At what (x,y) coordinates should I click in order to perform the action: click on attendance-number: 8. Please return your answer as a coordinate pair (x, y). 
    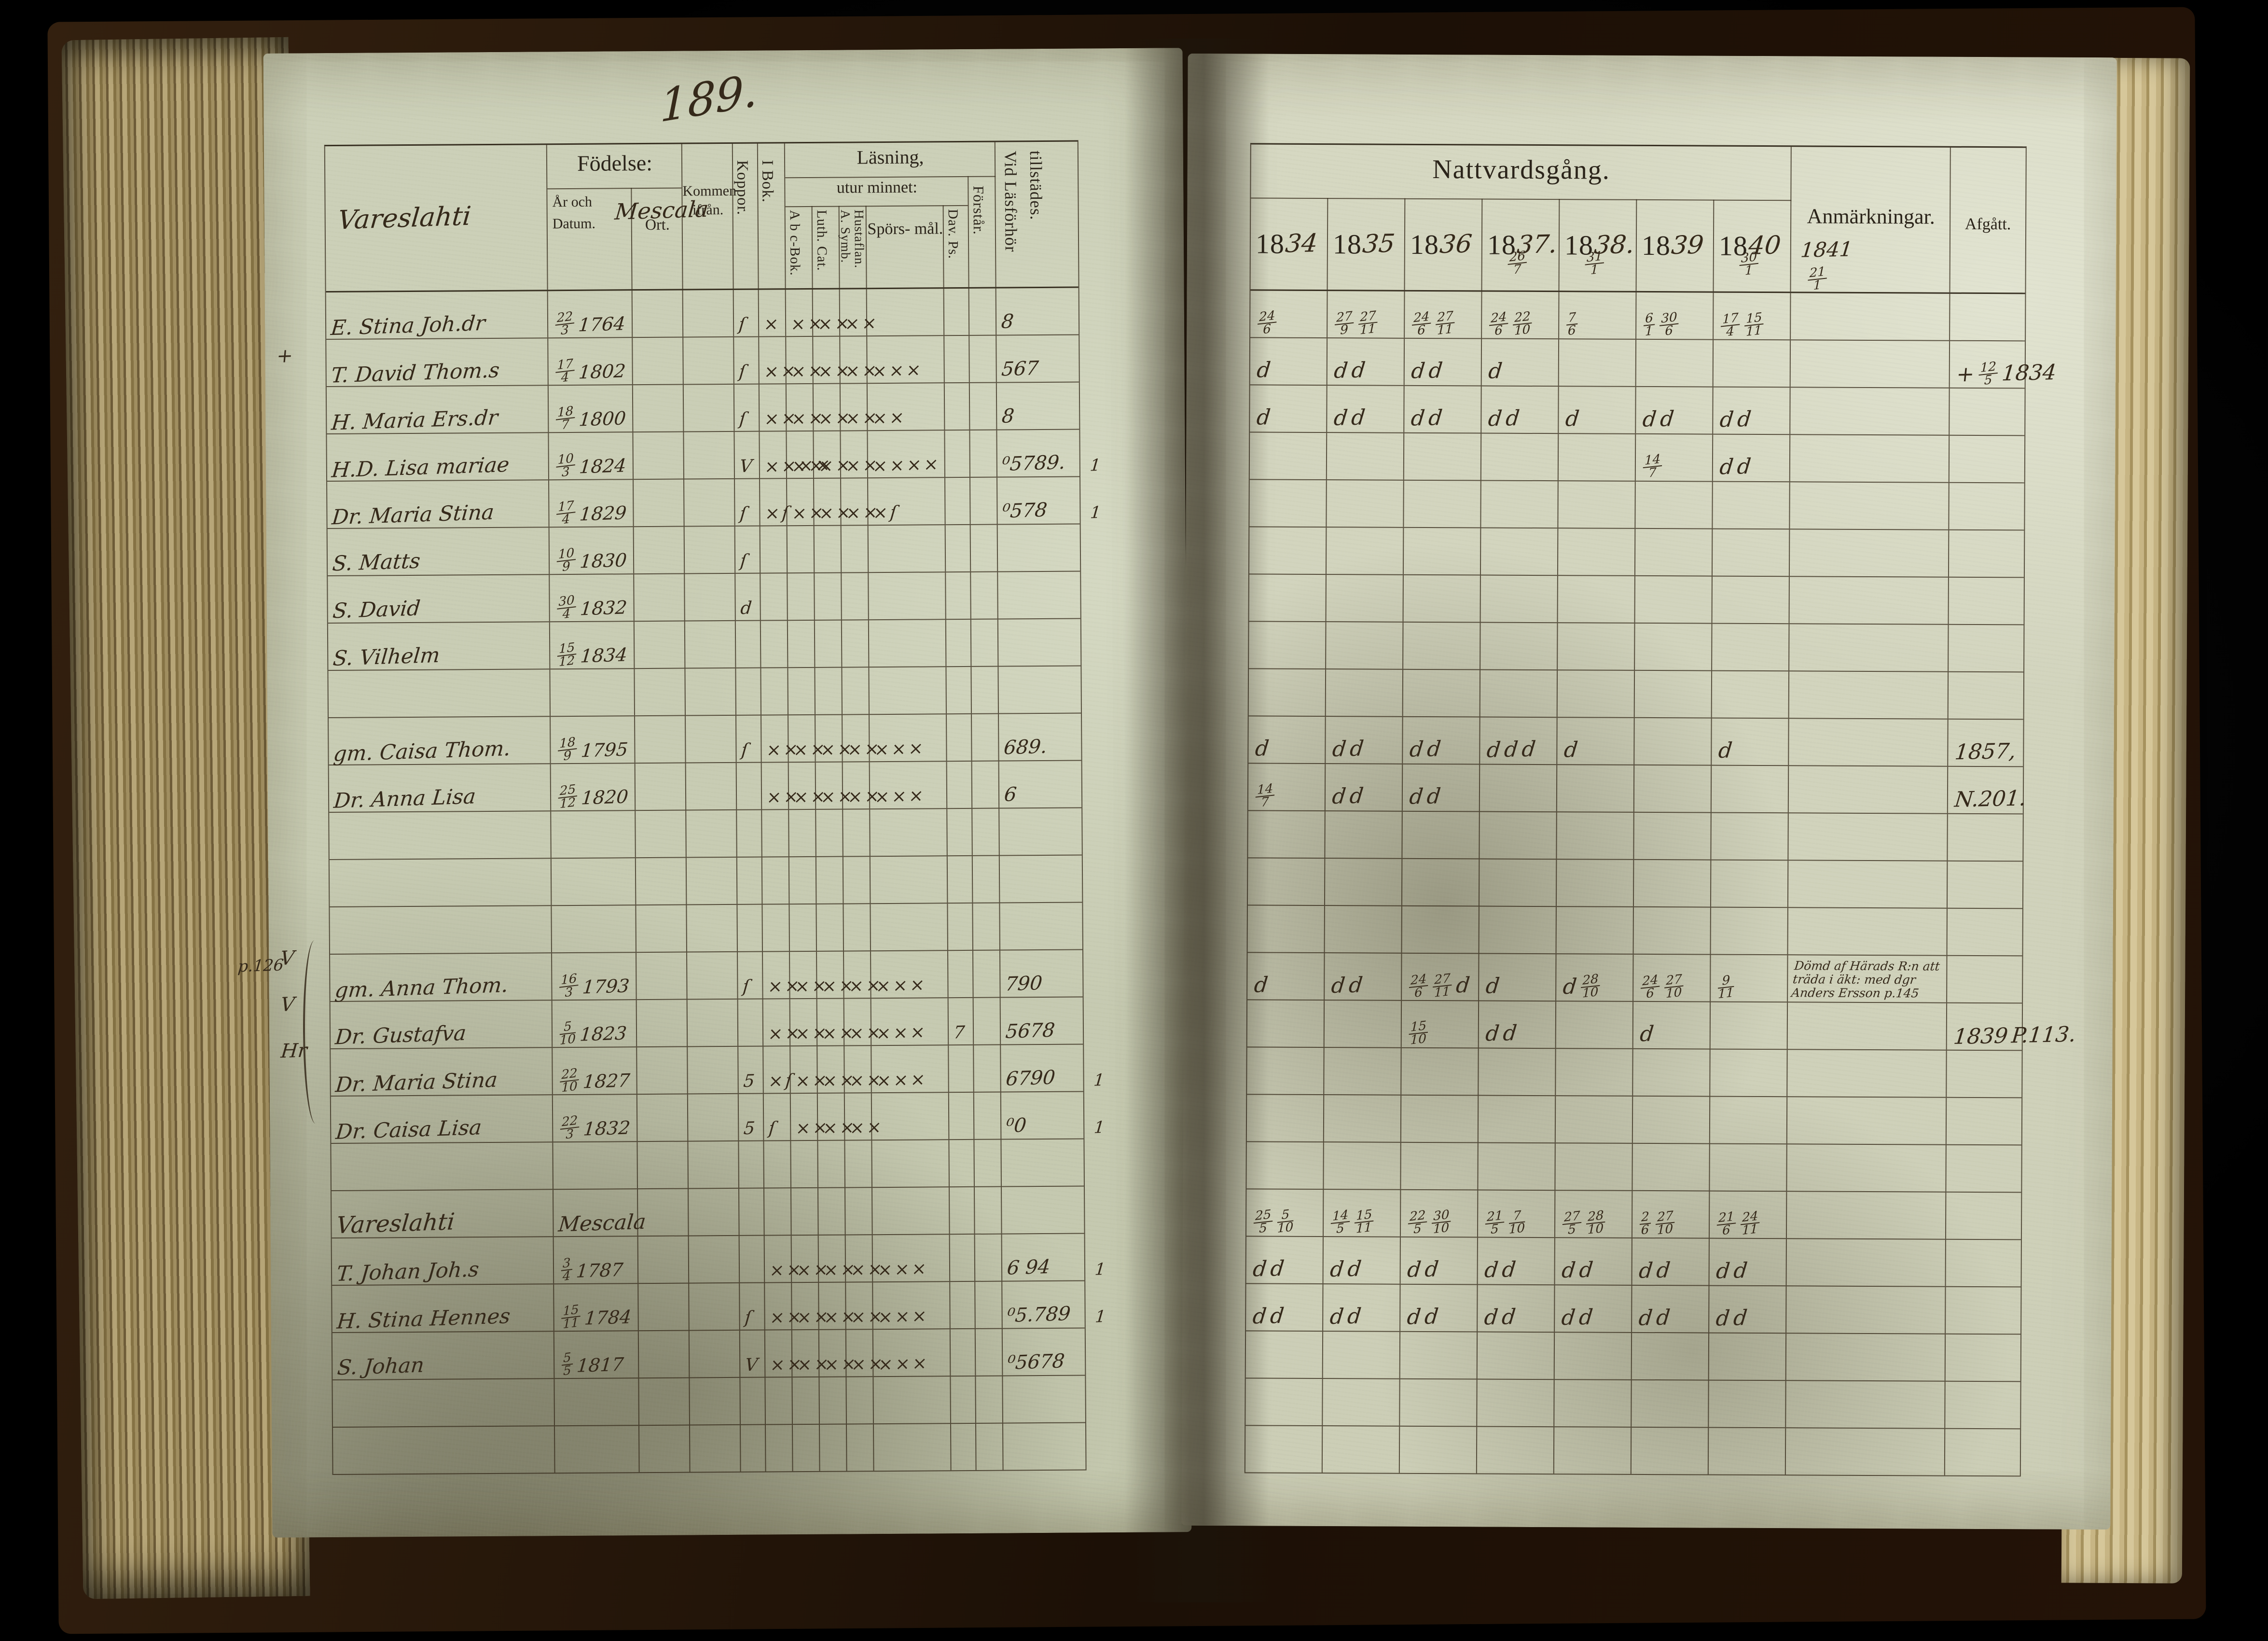
    Looking at the image, I should click on (1007, 321).